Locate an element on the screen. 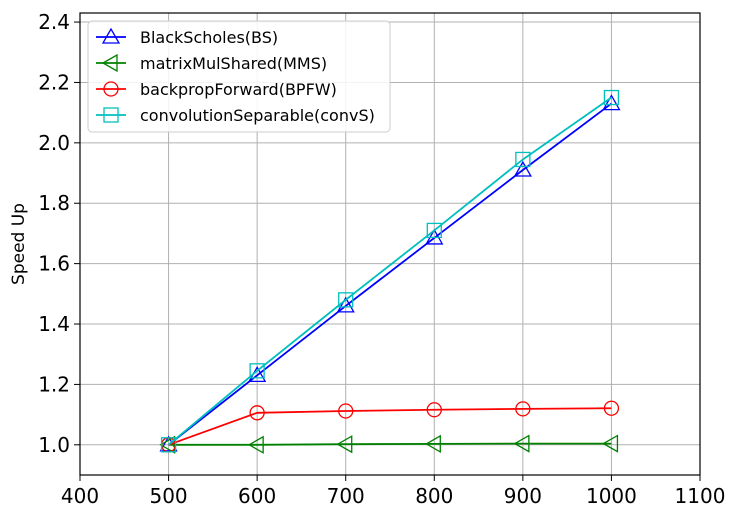  y-tick-label: 2.0 is located at coordinates (54, 143).